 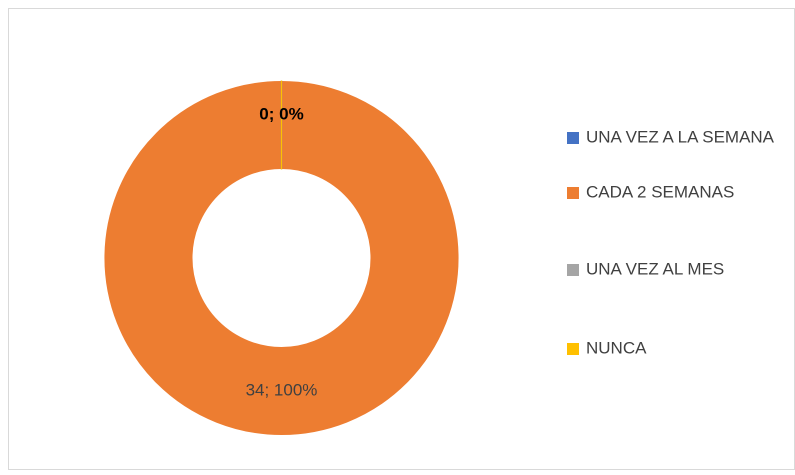 What do you see at coordinates (281, 113) in the screenshot?
I see `data-label: 0; 0%` at bounding box center [281, 113].